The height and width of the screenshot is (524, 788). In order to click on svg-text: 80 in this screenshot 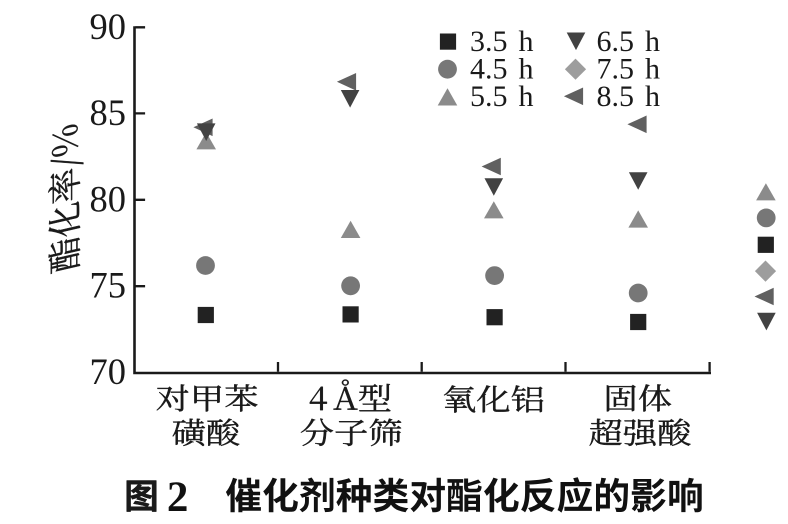, I will do `click(108, 198)`.